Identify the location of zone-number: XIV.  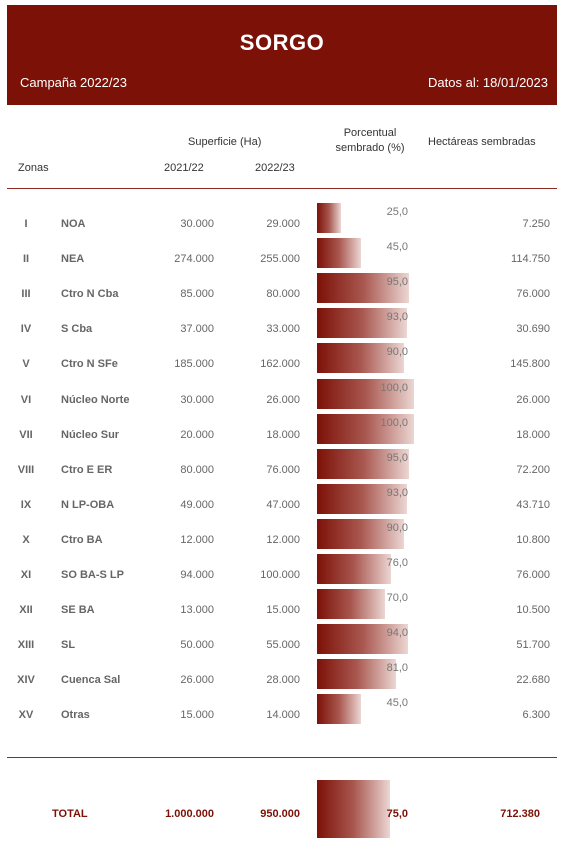
(26, 680).